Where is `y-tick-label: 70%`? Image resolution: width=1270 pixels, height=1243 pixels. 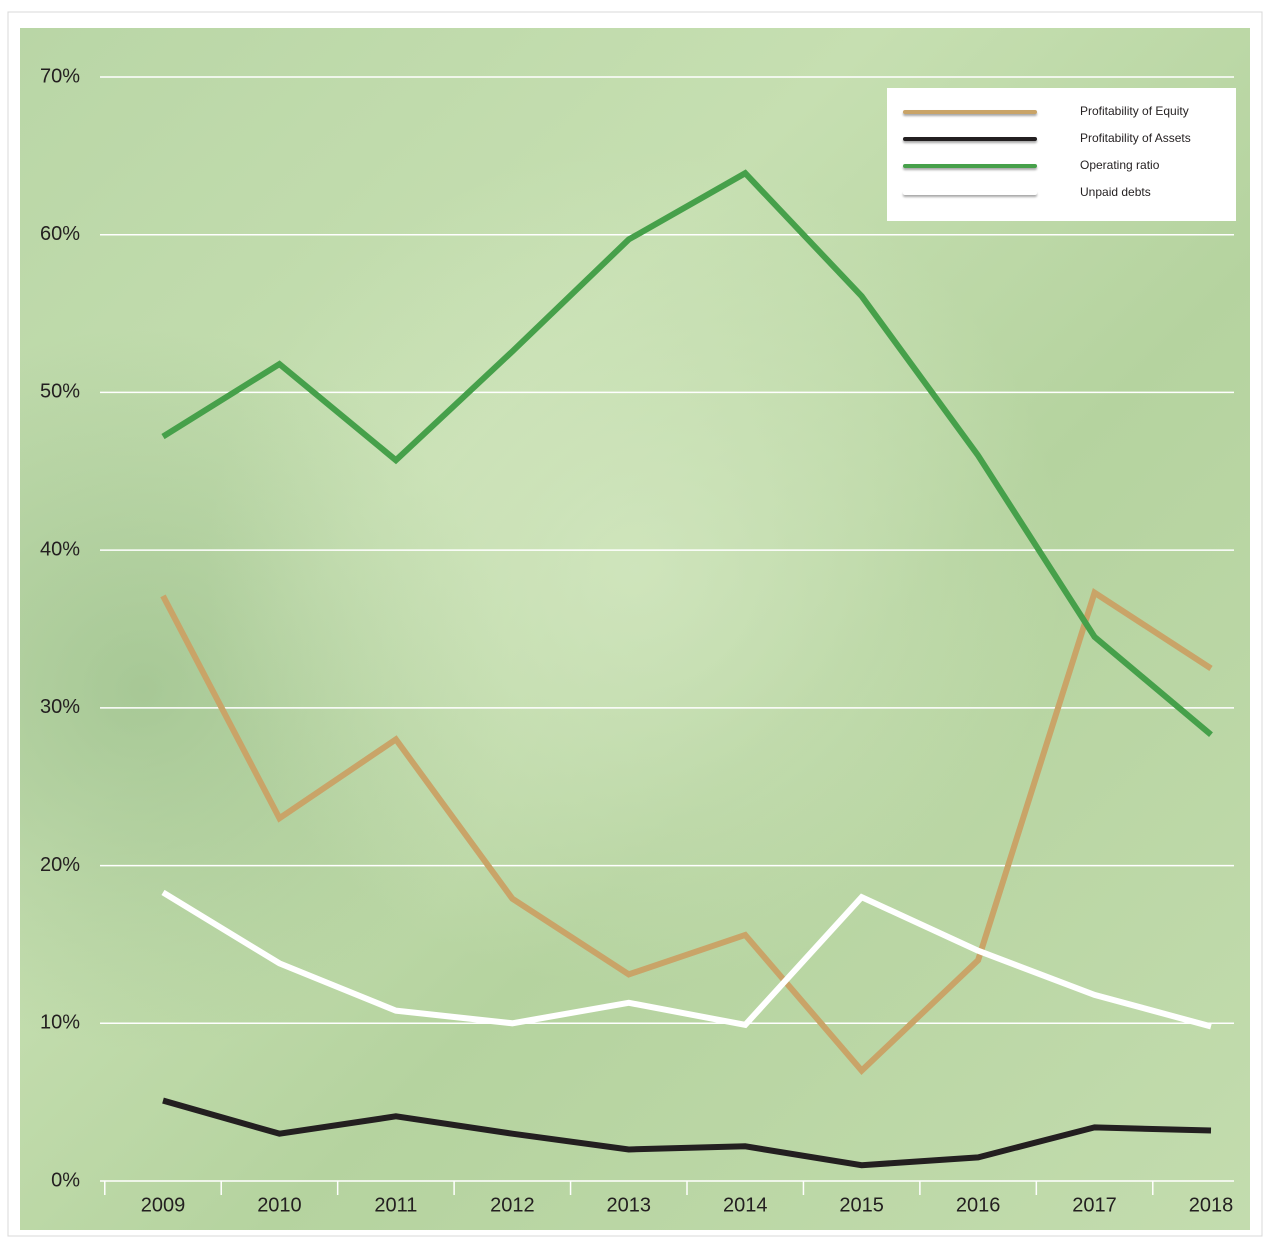 y-tick-label: 70% is located at coordinates (60, 76).